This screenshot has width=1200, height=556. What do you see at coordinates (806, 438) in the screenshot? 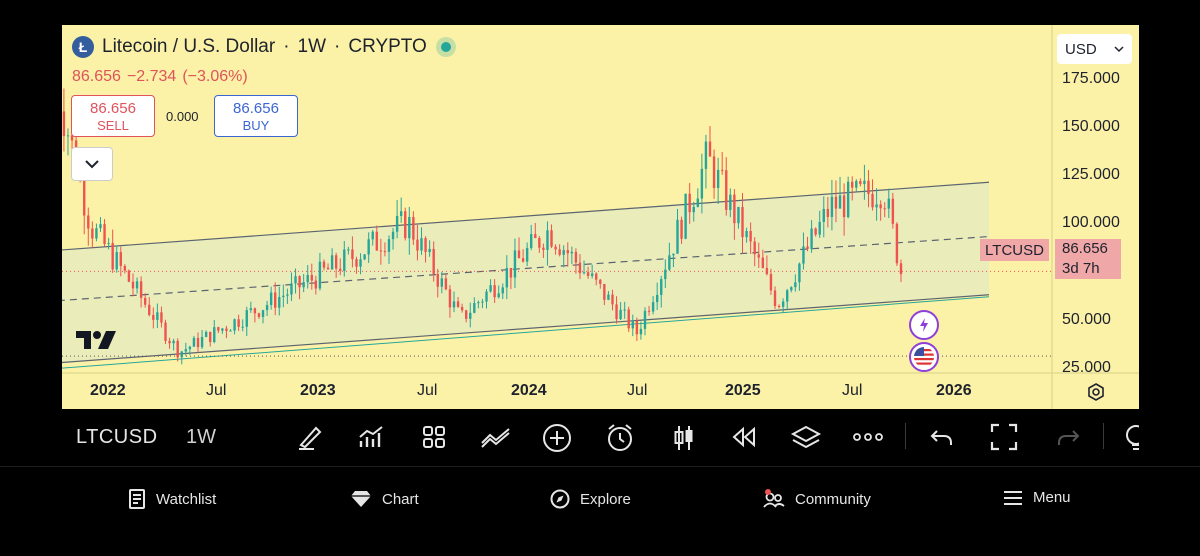
I see `layers-icon` at bounding box center [806, 438].